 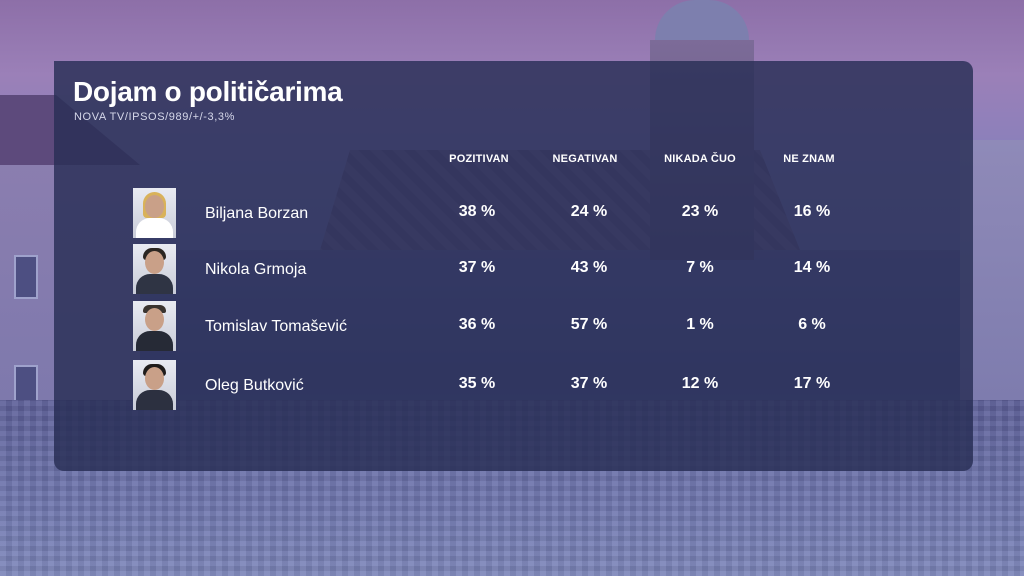 What do you see at coordinates (257, 213) in the screenshot?
I see `politician-name: Biljana Borzan` at bounding box center [257, 213].